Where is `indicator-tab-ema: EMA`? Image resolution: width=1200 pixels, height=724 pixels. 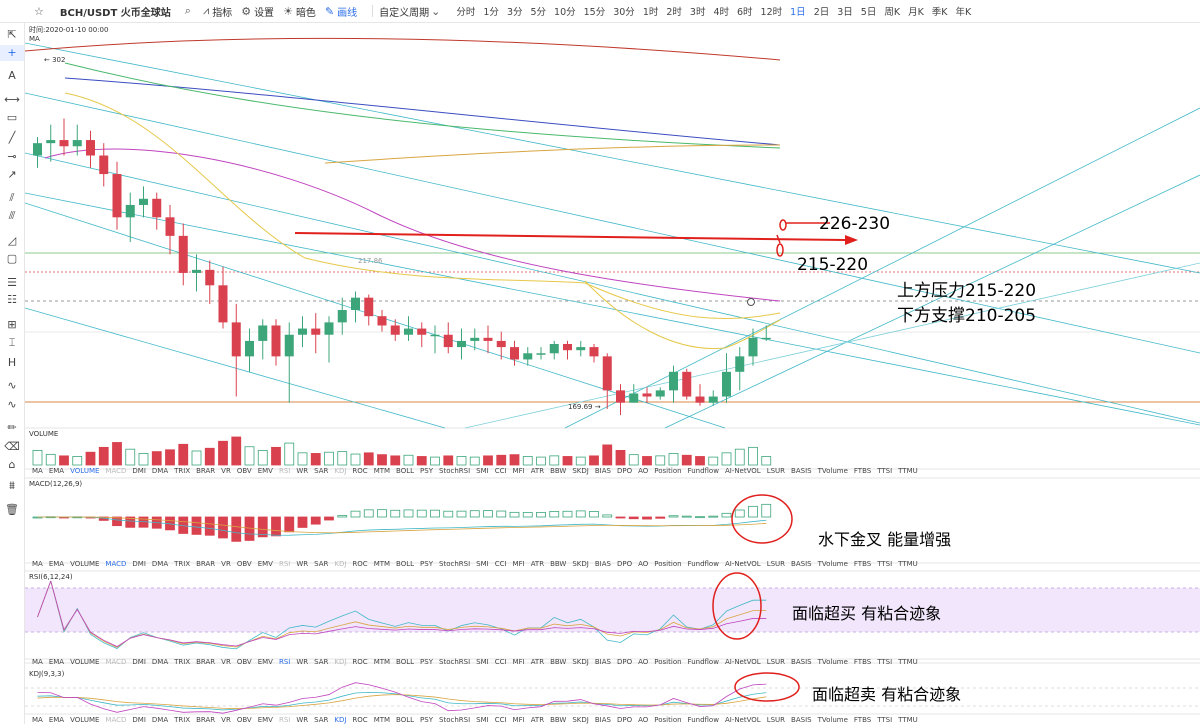
indicator-tab-ema: EMA is located at coordinates (56, 662).